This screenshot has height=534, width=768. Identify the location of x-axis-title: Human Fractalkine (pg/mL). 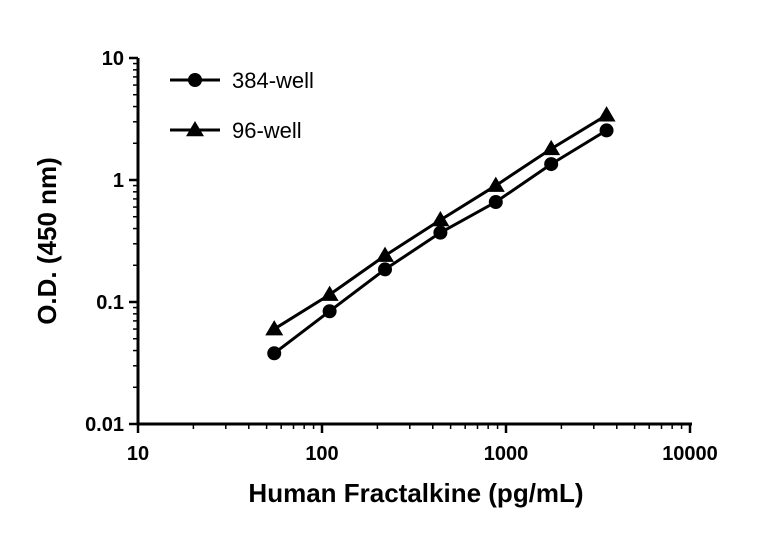
(415, 493).